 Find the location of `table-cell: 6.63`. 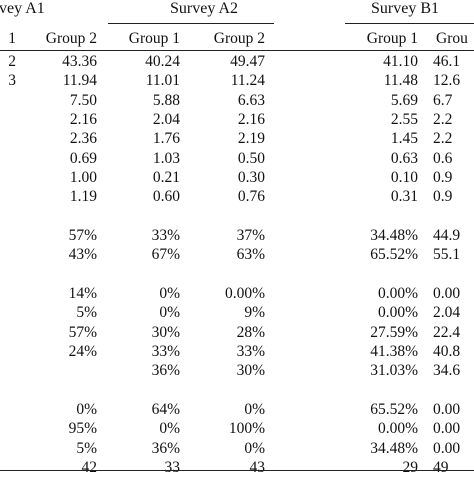

table-cell: 6.63 is located at coordinates (251, 100).